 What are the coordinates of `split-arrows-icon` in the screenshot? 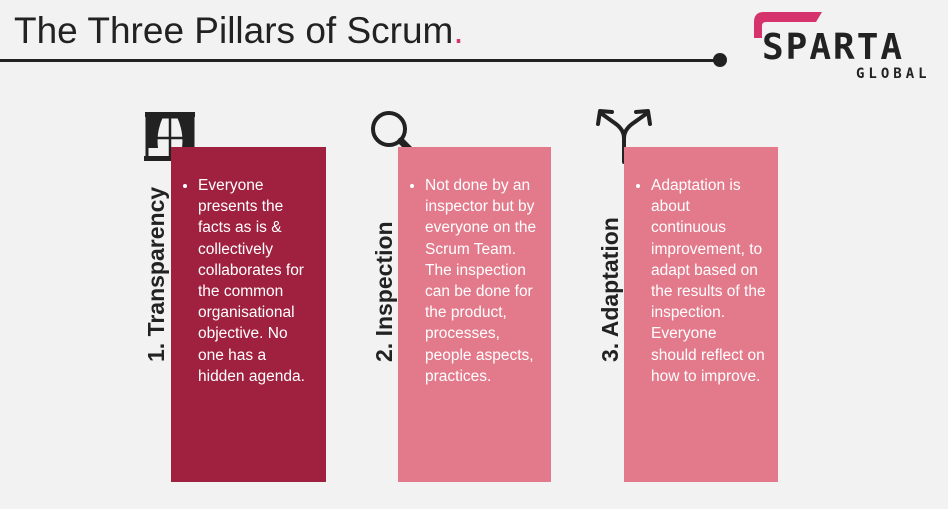 It's located at (624, 136).